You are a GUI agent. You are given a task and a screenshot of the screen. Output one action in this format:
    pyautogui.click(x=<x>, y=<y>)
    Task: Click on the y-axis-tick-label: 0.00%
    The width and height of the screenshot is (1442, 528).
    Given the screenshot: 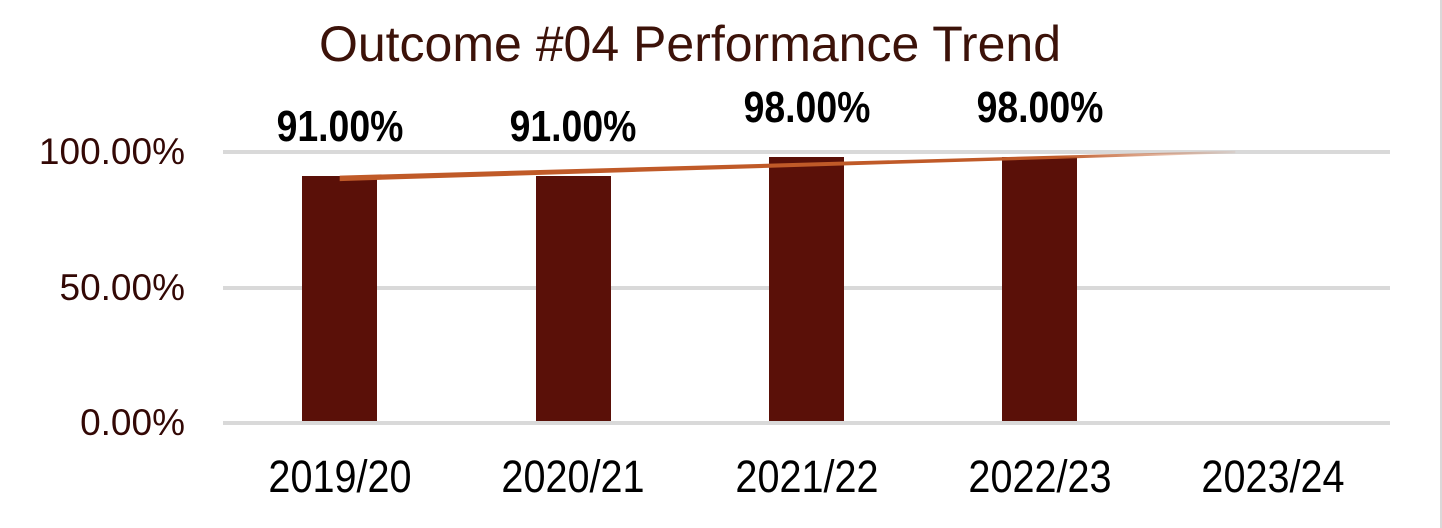 What is the action you would take?
    pyautogui.click(x=132, y=422)
    